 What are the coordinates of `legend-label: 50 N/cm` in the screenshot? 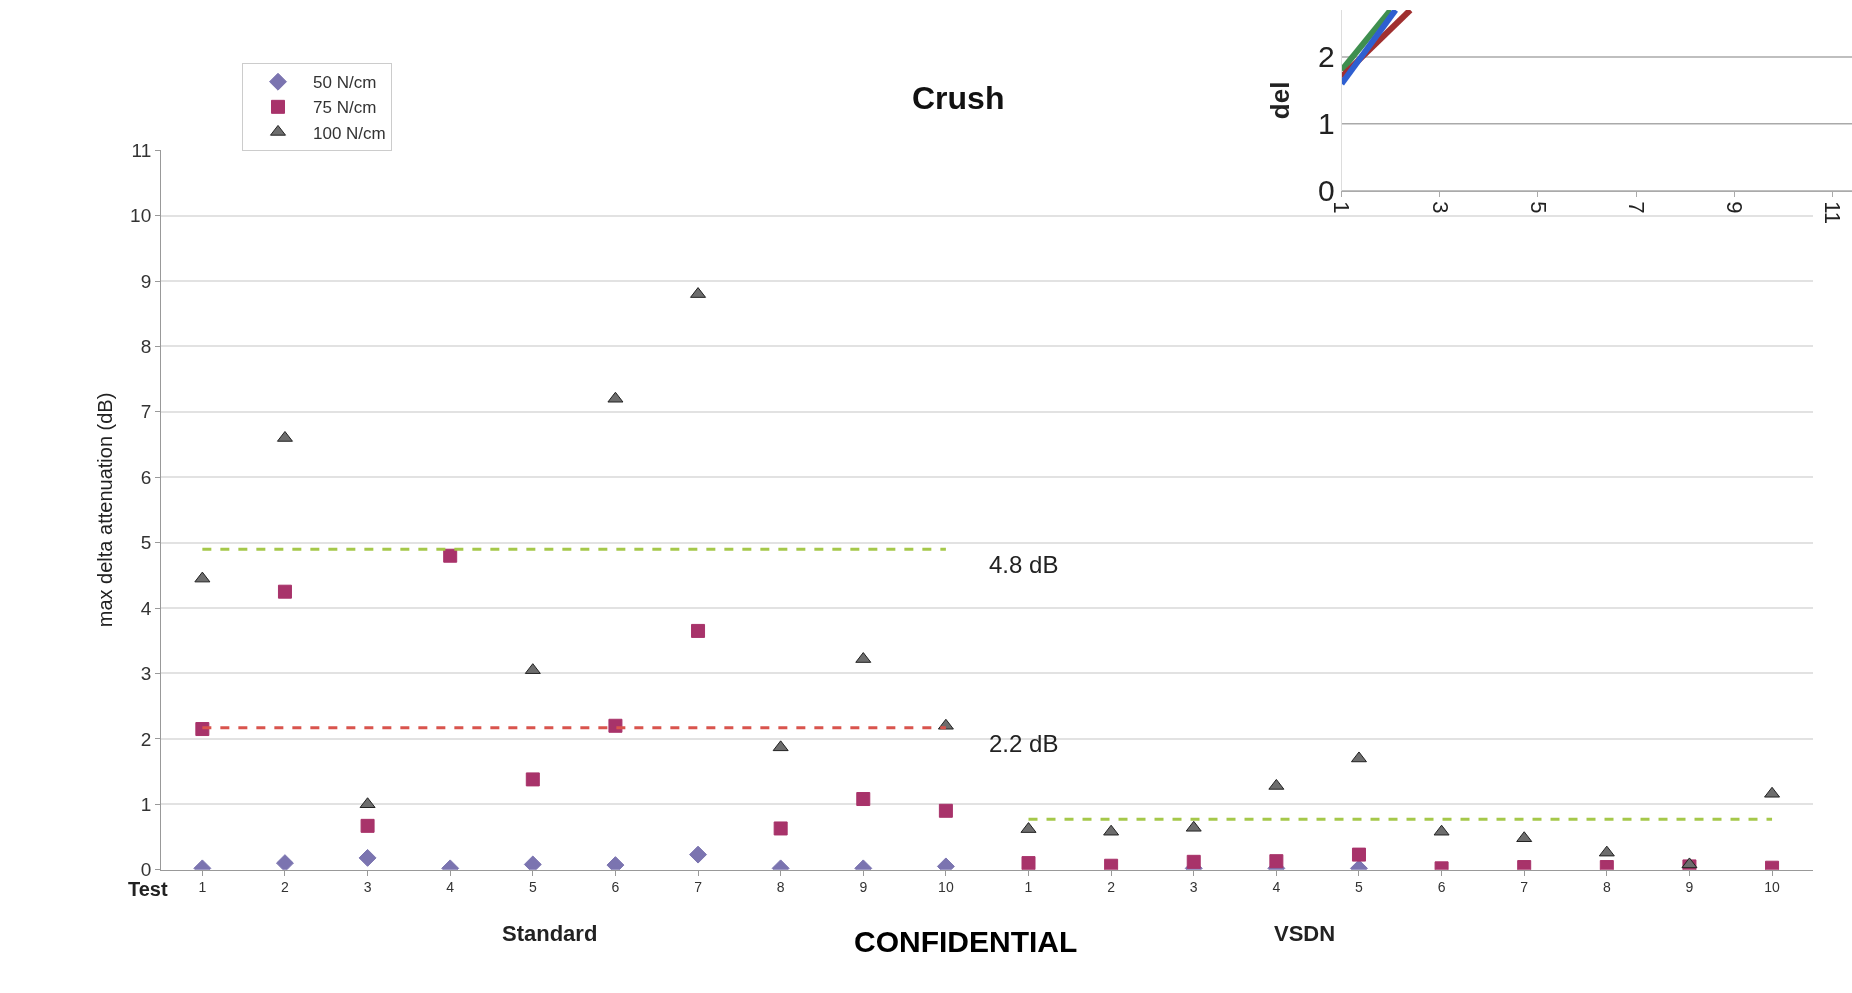 It's located at (345, 83).